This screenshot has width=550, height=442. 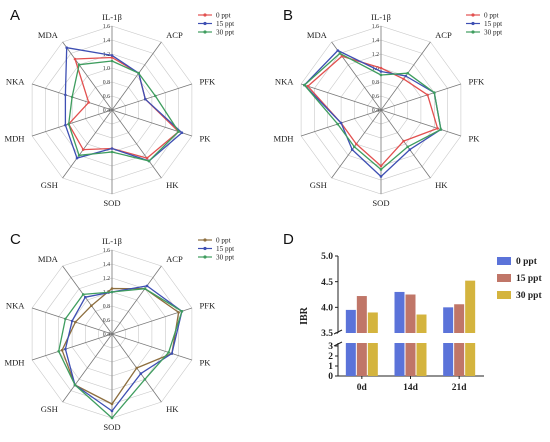 What do you see at coordinates (15, 15) in the screenshot?
I see `panel-letter-a: A` at bounding box center [15, 15].